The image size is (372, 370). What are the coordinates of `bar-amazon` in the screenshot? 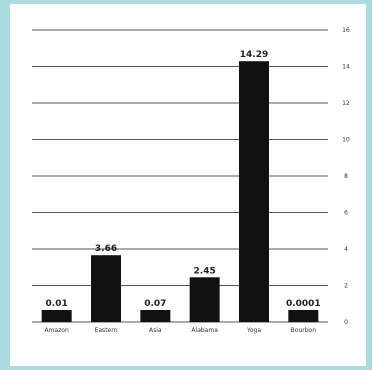 It's located at (56, 316).